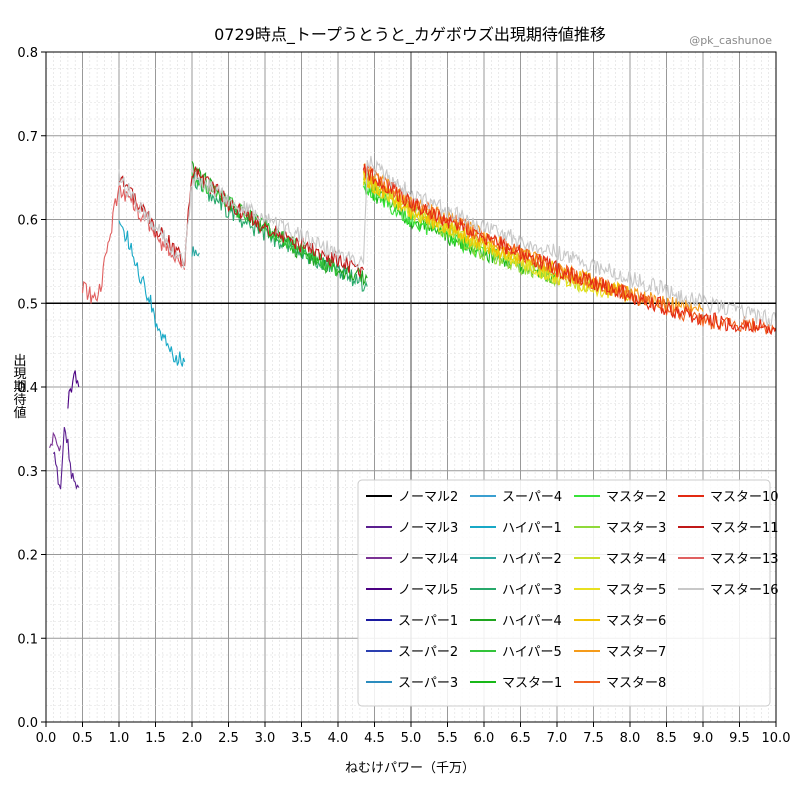 Image resolution: width=800 pixels, height=800 pixels. What do you see at coordinates (593, 738) in the screenshot?
I see `x-tick-label: 7.5` at bounding box center [593, 738].